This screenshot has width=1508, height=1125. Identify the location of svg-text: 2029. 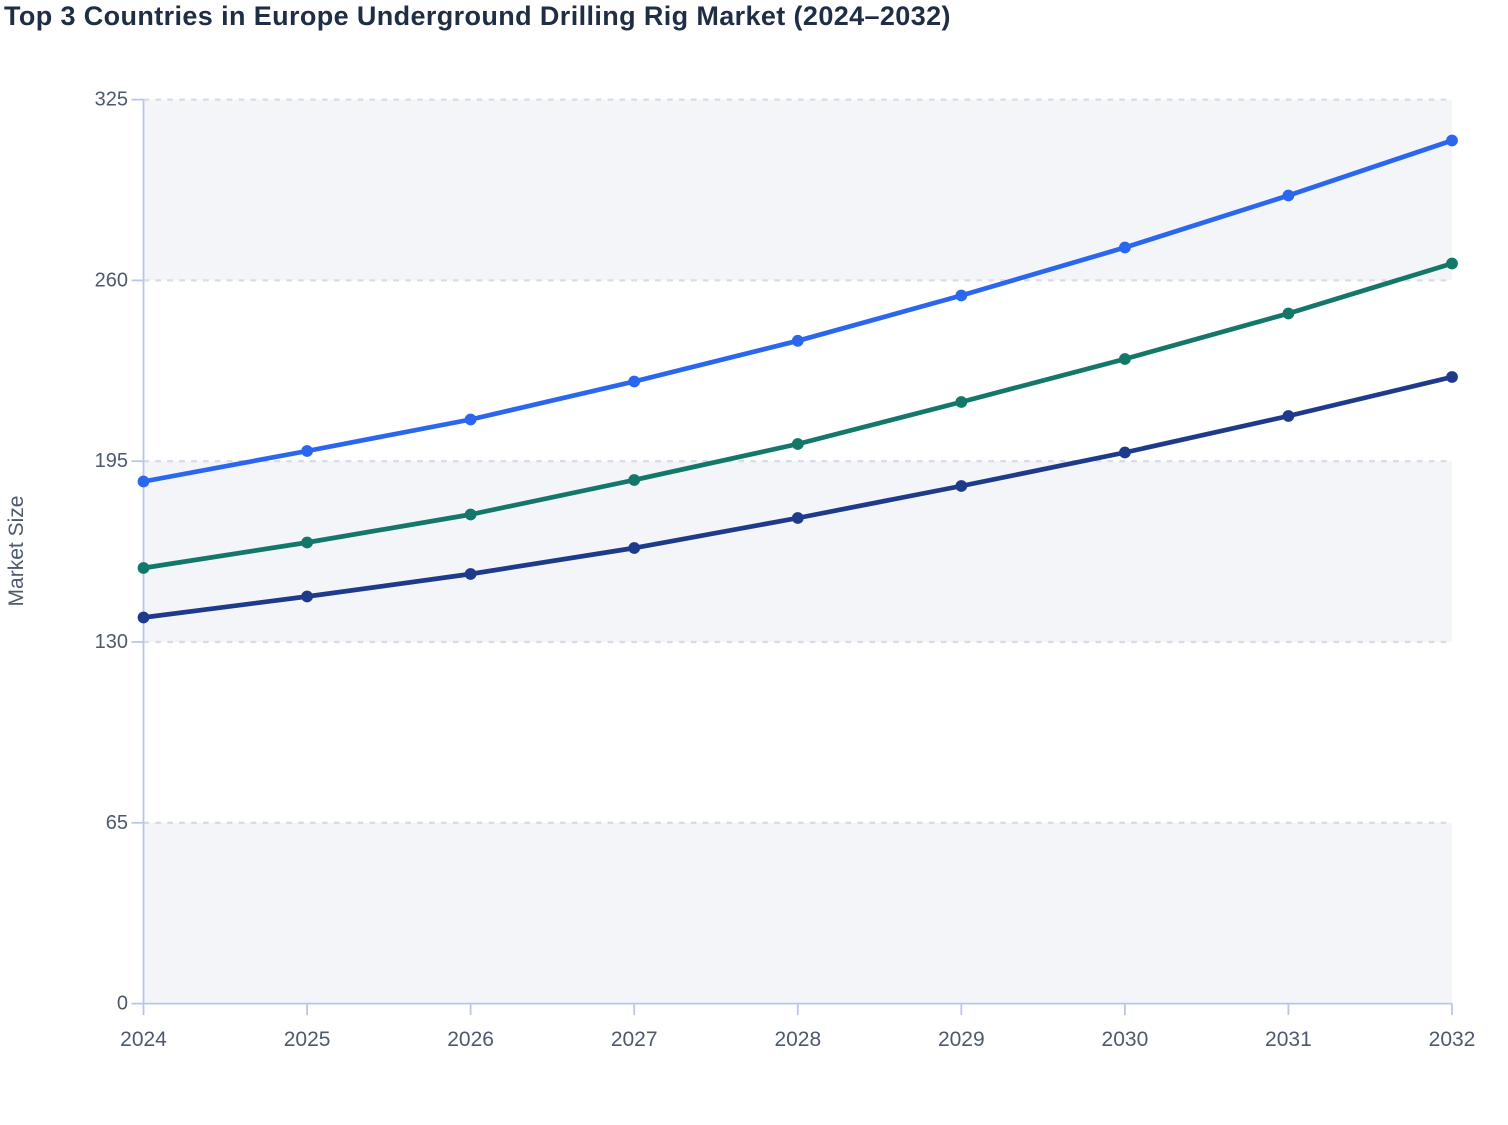
(961, 1039).